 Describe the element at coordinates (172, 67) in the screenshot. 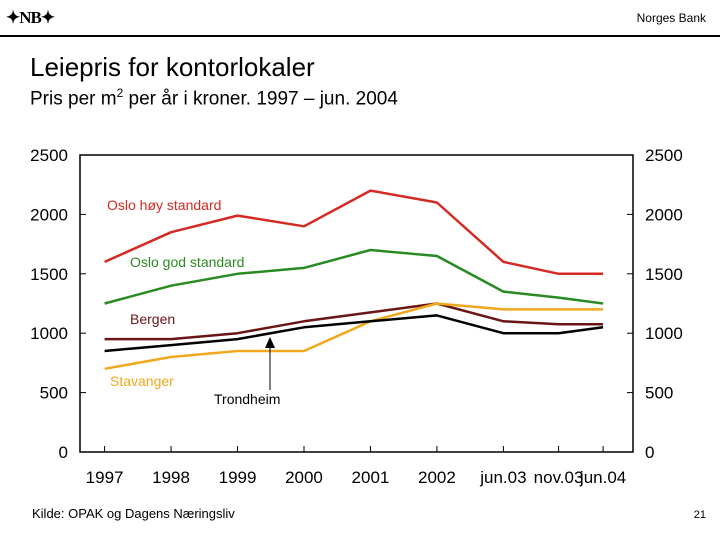

I see `page-title: Leiepris for kontorlokaler` at that location.